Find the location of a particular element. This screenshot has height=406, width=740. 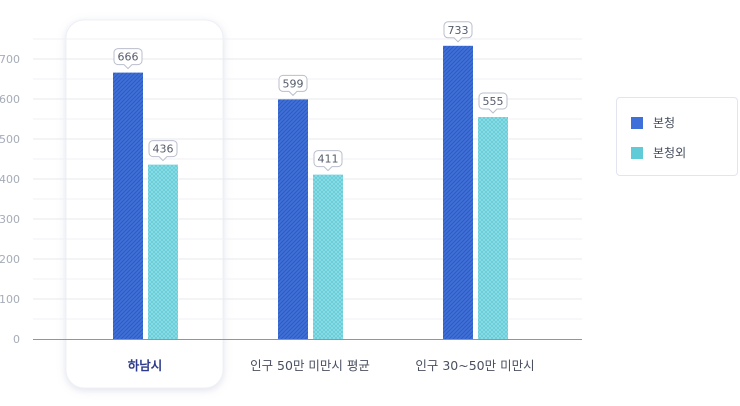

data-label: 555 is located at coordinates (493, 101).